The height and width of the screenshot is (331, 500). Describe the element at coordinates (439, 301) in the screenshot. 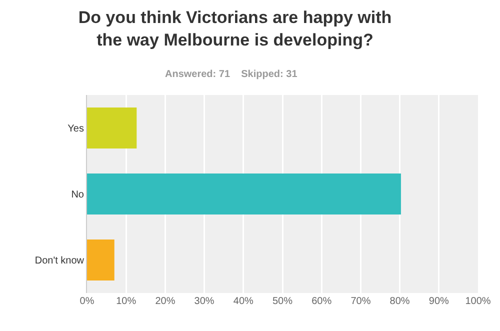

I see `x-tick-label: 90%` at that location.